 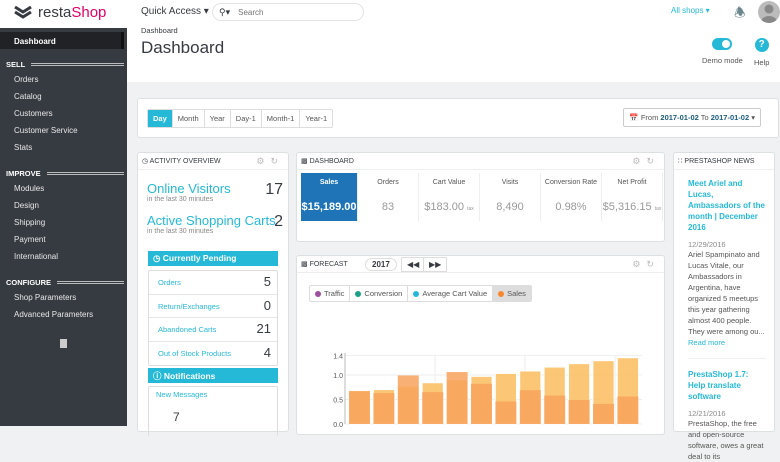 I want to click on sidebar-section-improve: IMPROVE, so click(x=65, y=173).